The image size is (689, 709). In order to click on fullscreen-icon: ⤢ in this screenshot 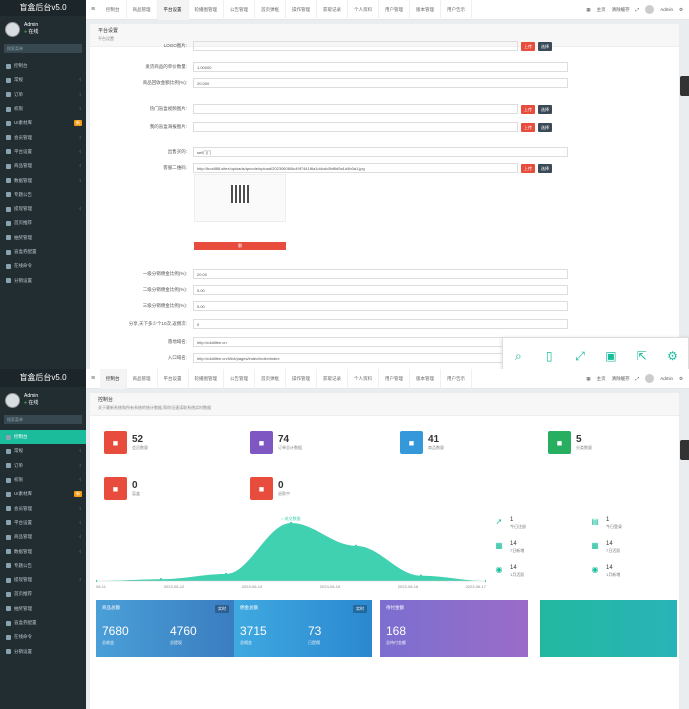, I will do `click(637, 9)`.